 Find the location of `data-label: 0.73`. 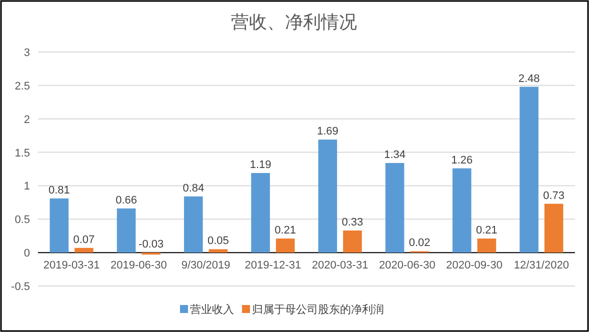

data-label: 0.73 is located at coordinates (554, 196).